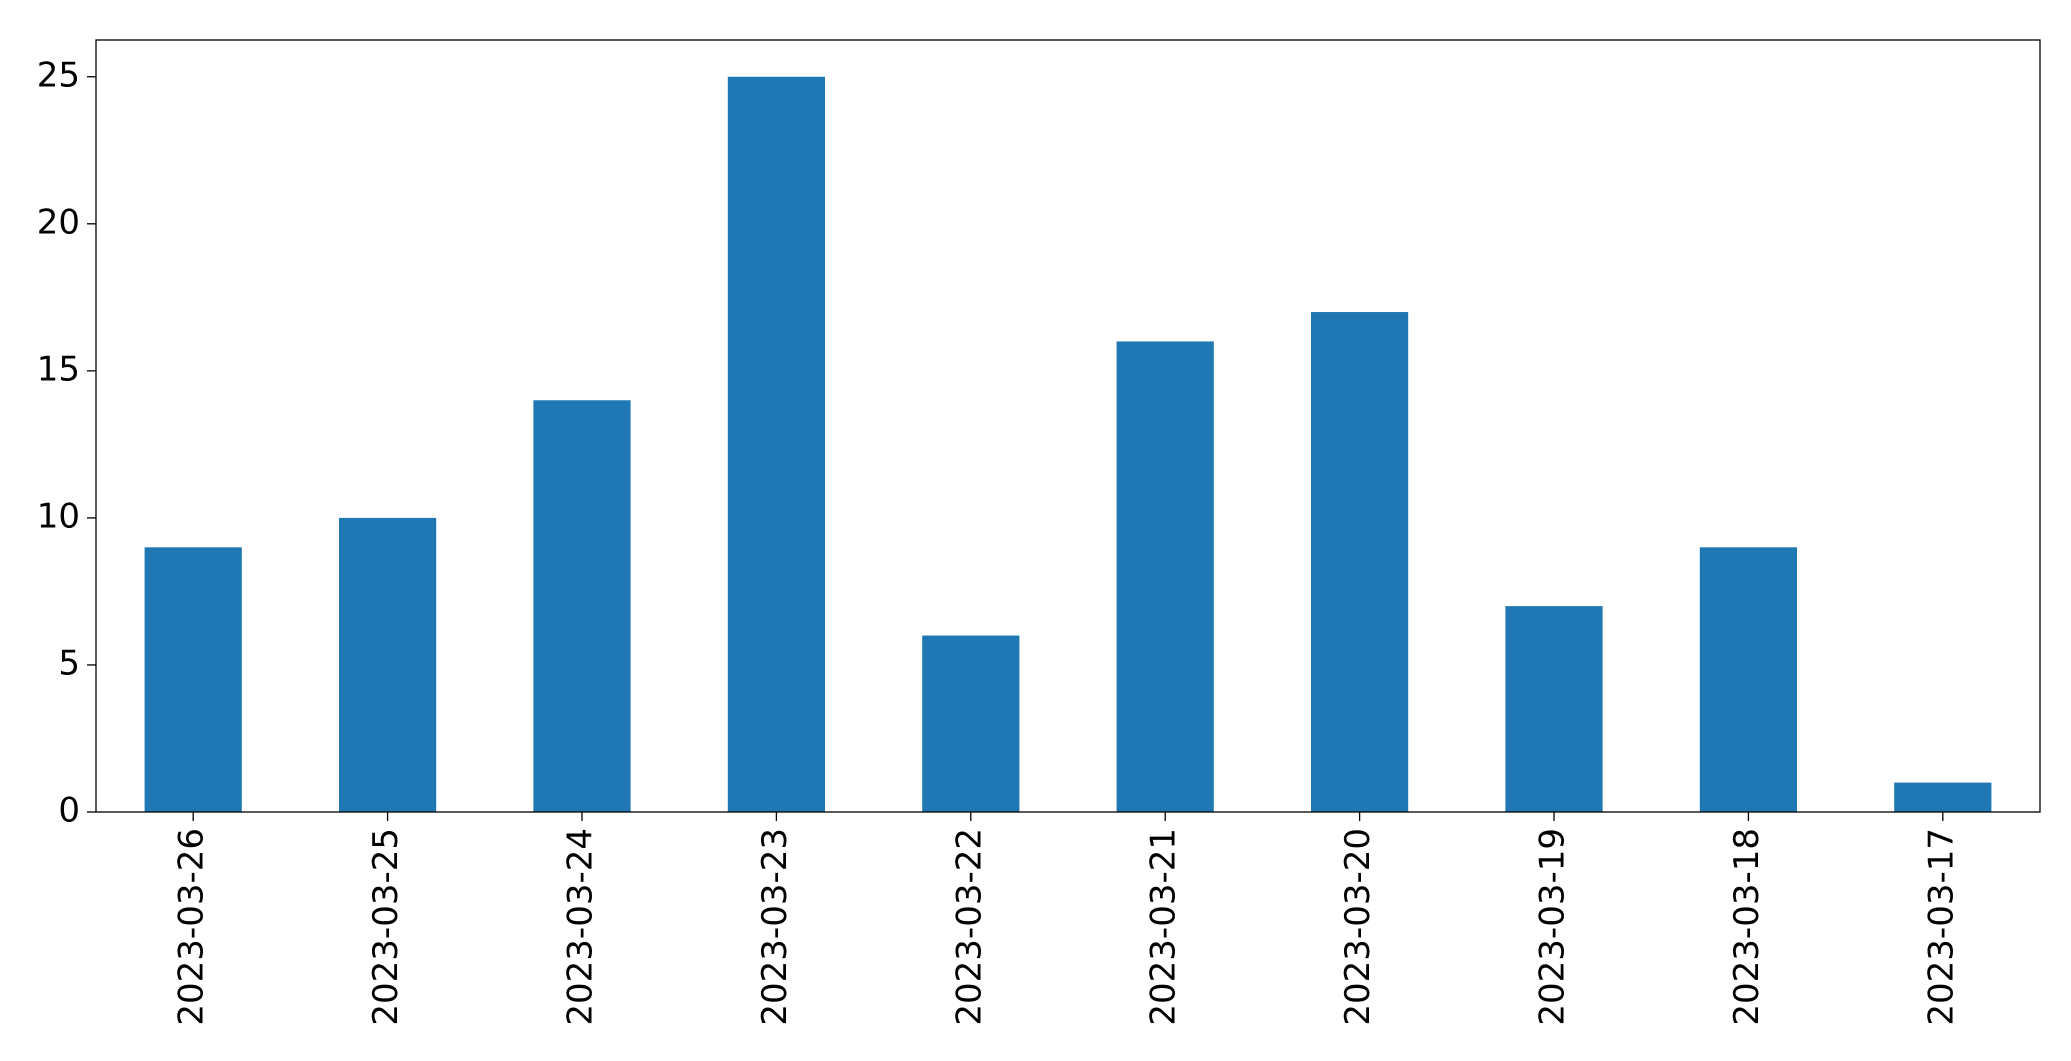 This screenshot has height=1061, width=2071. What do you see at coordinates (1553, 927) in the screenshot?
I see `x-tick-label: 2023-03-19` at bounding box center [1553, 927].